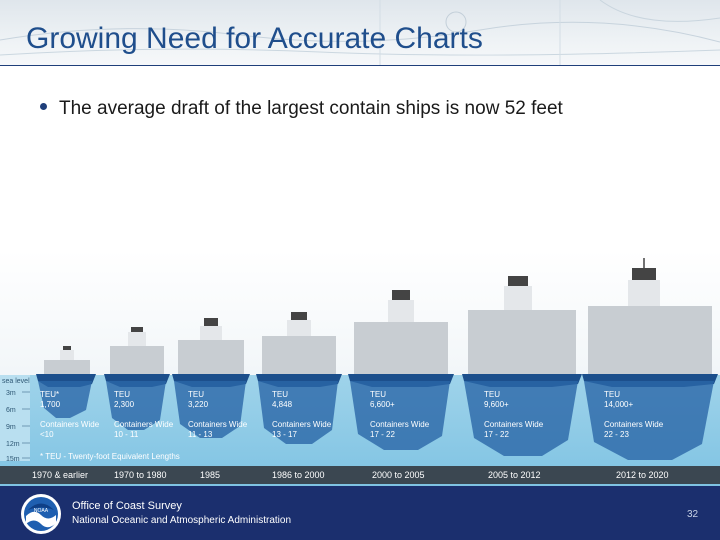  Describe the element at coordinates (124, 399) in the screenshot. I see `ship-2-teu: TEU 2,300` at that location.